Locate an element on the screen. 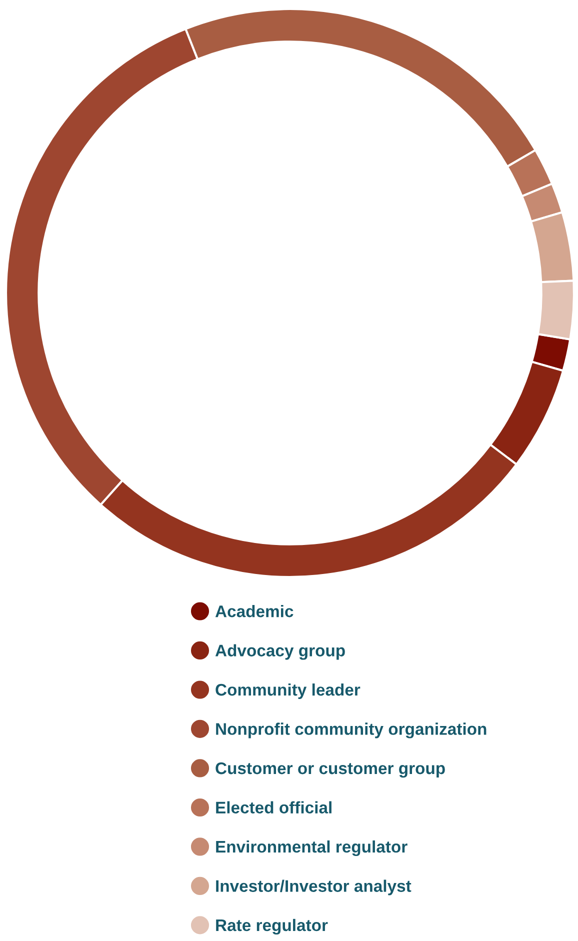 The width and height of the screenshot is (578, 941). legend-label: Academic is located at coordinates (254, 611).